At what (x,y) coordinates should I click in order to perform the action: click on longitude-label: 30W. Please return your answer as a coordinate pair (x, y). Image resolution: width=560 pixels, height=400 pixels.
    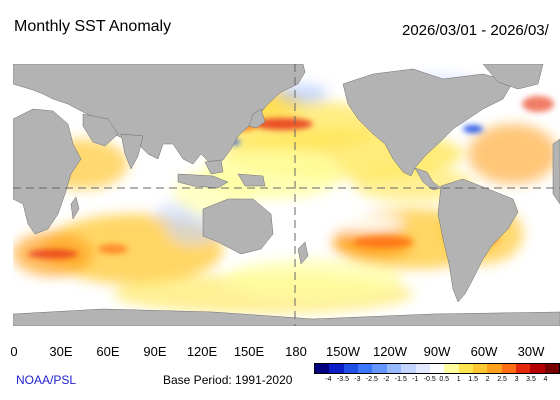
    Looking at the image, I should click on (531, 351).